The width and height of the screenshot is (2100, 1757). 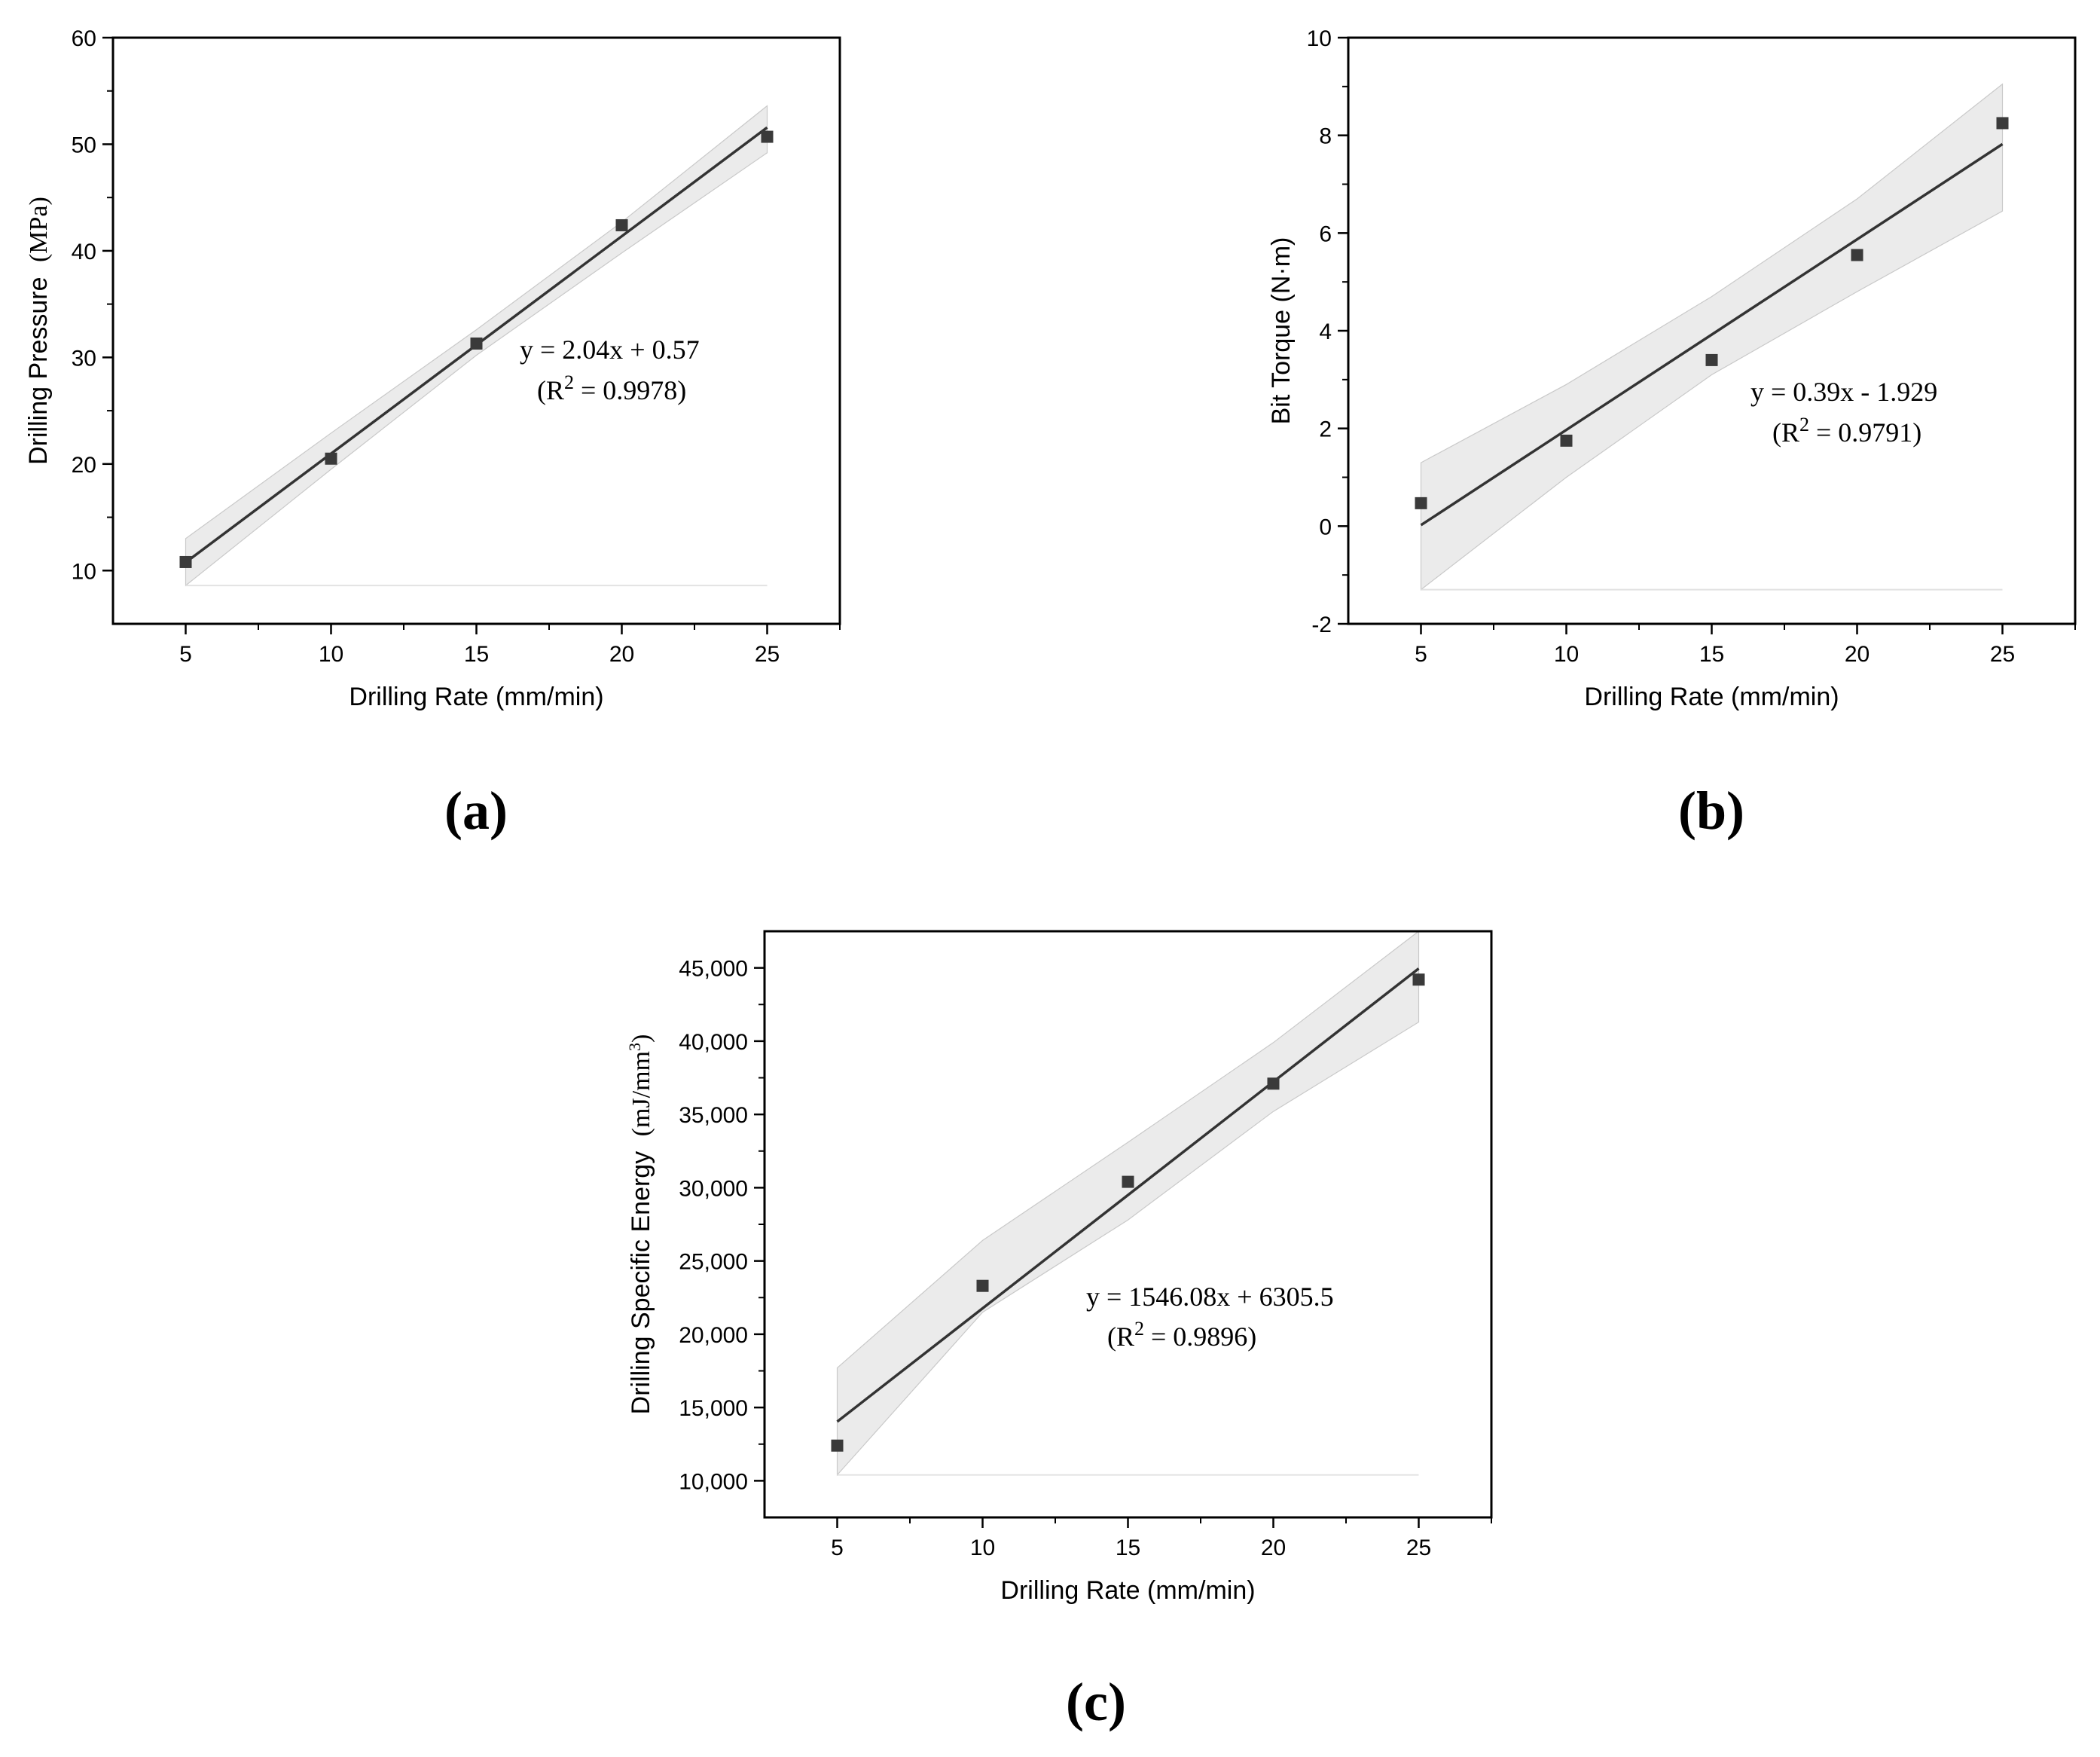 What do you see at coordinates (713, 1335) in the screenshot?
I see `y-tick-label: 20,000` at bounding box center [713, 1335].